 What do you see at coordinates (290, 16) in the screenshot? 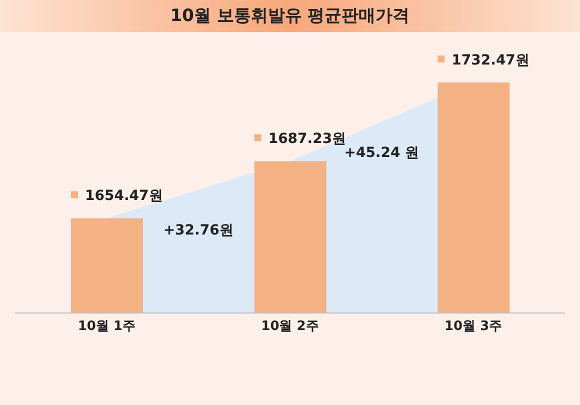
I see `chart-title: 10월 보통휘발유 평균판매가격` at bounding box center [290, 16].